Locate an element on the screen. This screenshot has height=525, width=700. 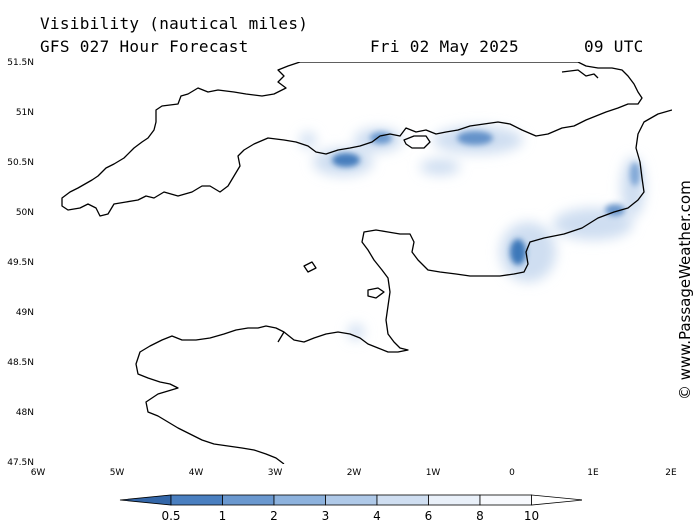
lon-label: 2E is located at coordinates (671, 473).